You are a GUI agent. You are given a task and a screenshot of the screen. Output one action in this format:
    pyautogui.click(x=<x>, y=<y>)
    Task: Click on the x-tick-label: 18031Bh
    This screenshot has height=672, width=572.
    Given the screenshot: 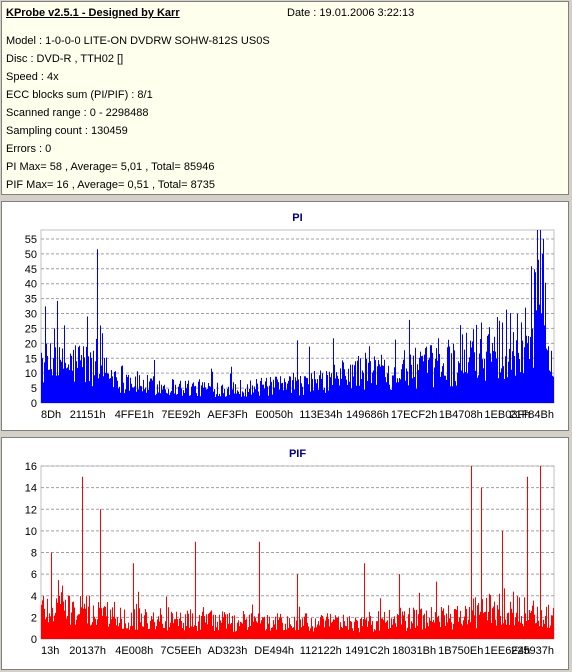 What is the action you would take?
    pyautogui.click(x=414, y=651)
    